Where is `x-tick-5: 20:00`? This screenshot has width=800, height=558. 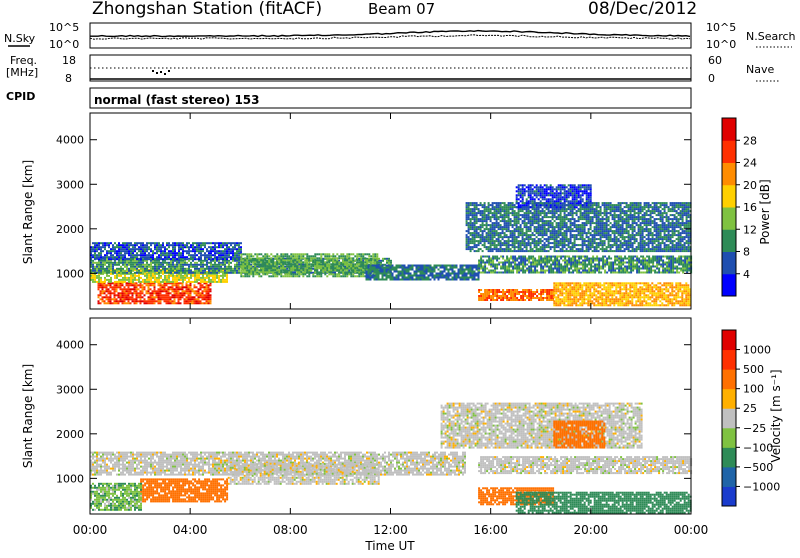
x-tick-5: 20:00 is located at coordinates (591, 530).